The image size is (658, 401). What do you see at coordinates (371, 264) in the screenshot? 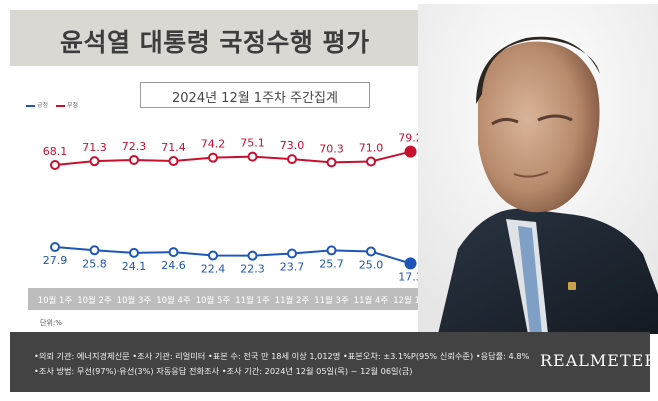
I see `data-label-approve-8: 25.0` at bounding box center [371, 264].